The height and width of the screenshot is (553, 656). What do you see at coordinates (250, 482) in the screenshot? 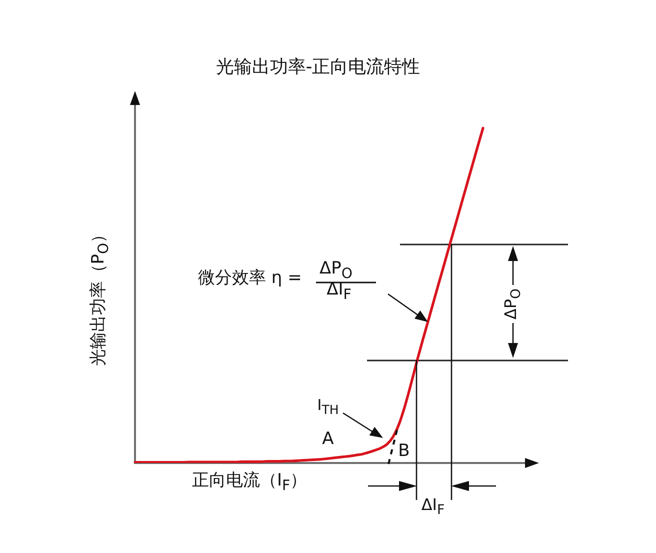
I see `x-axis-title: 正向电流（I$_{F}$）` at bounding box center [250, 482].